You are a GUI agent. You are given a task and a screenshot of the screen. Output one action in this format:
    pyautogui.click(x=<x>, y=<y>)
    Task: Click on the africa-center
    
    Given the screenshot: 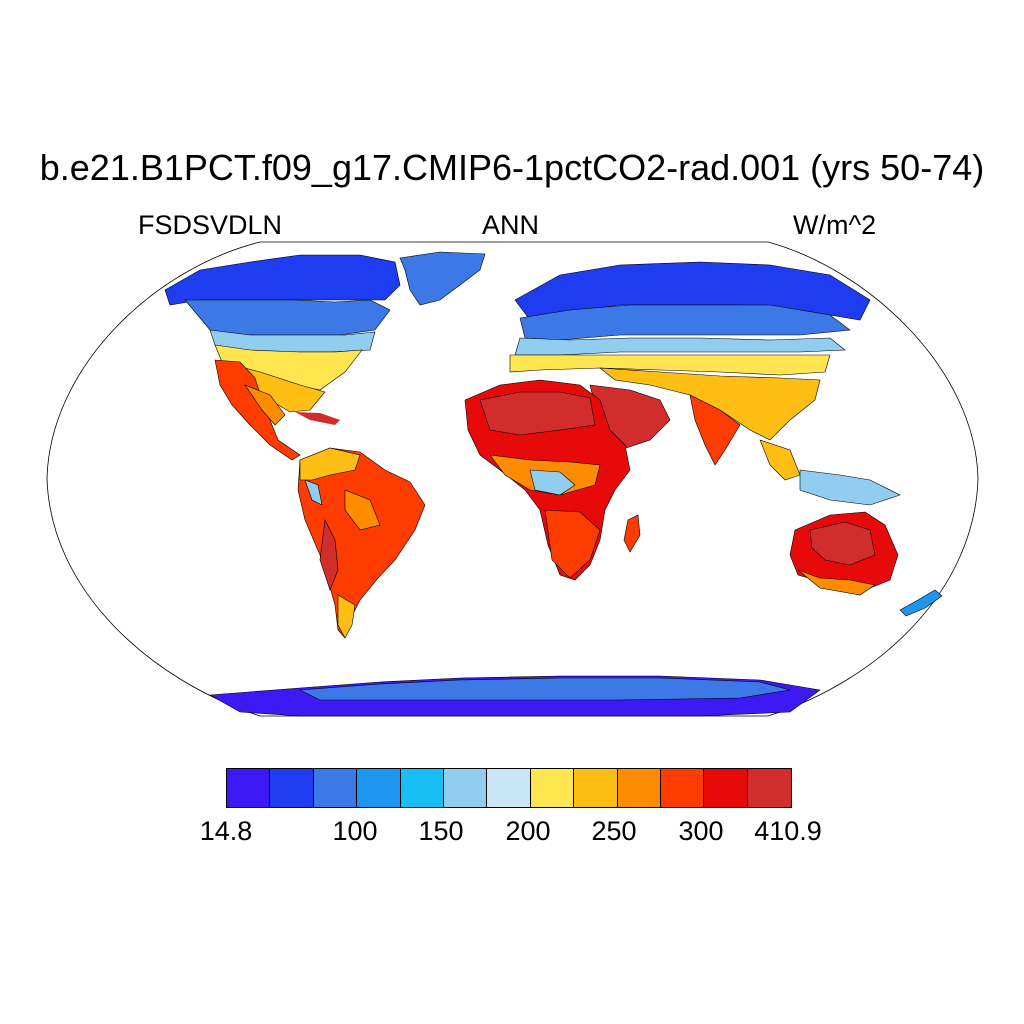 What is the action you would take?
    pyautogui.click(x=552, y=482)
    